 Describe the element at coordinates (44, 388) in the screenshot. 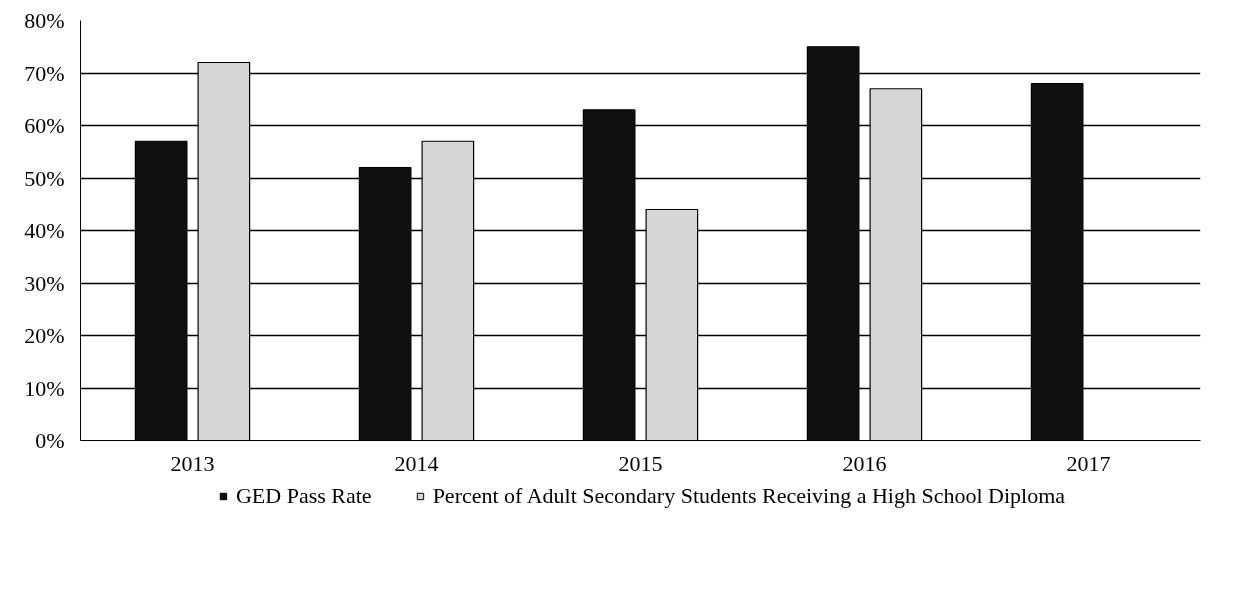

I see `y-tick-label: 10%` at that location.